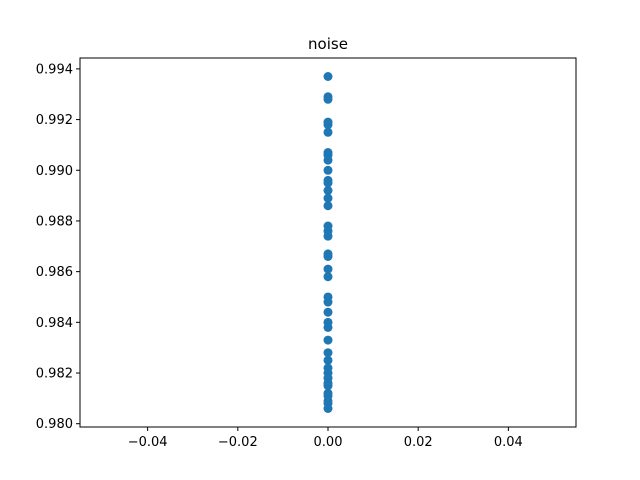  Describe the element at coordinates (418, 442) in the screenshot. I see `x-tick-label: 0.02` at that location.